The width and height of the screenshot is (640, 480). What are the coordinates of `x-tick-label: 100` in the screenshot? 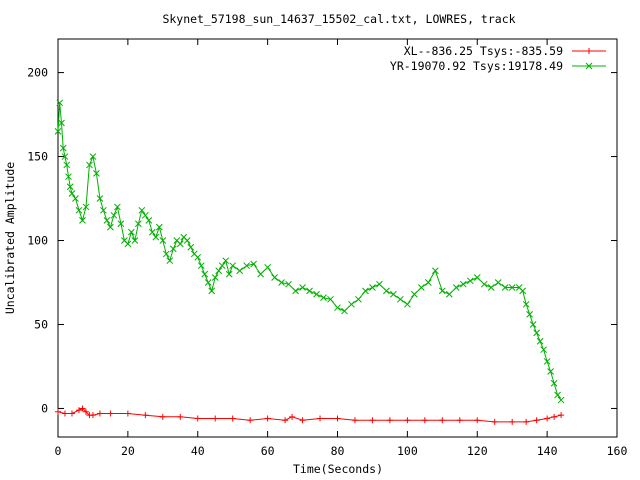 It's located at (407, 451).